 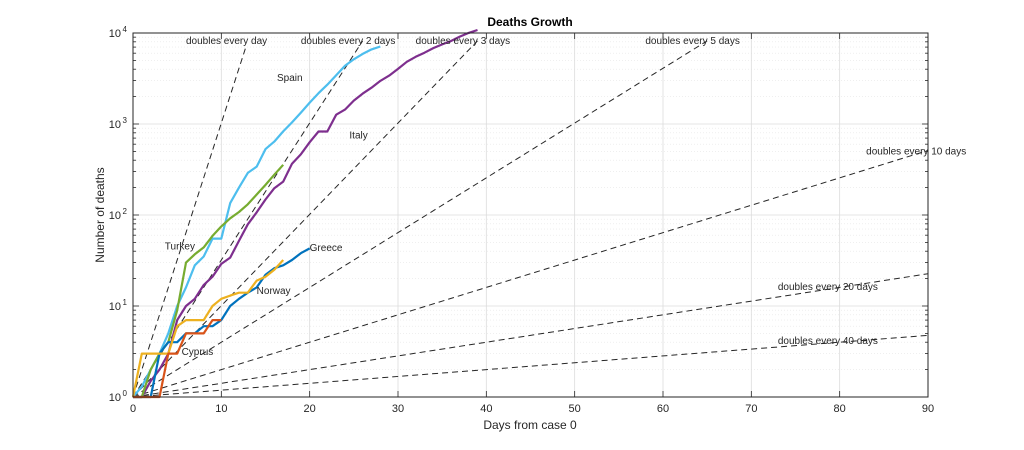 What do you see at coordinates (928, 409) in the screenshot?
I see `x-tick-label: 90` at bounding box center [928, 409].